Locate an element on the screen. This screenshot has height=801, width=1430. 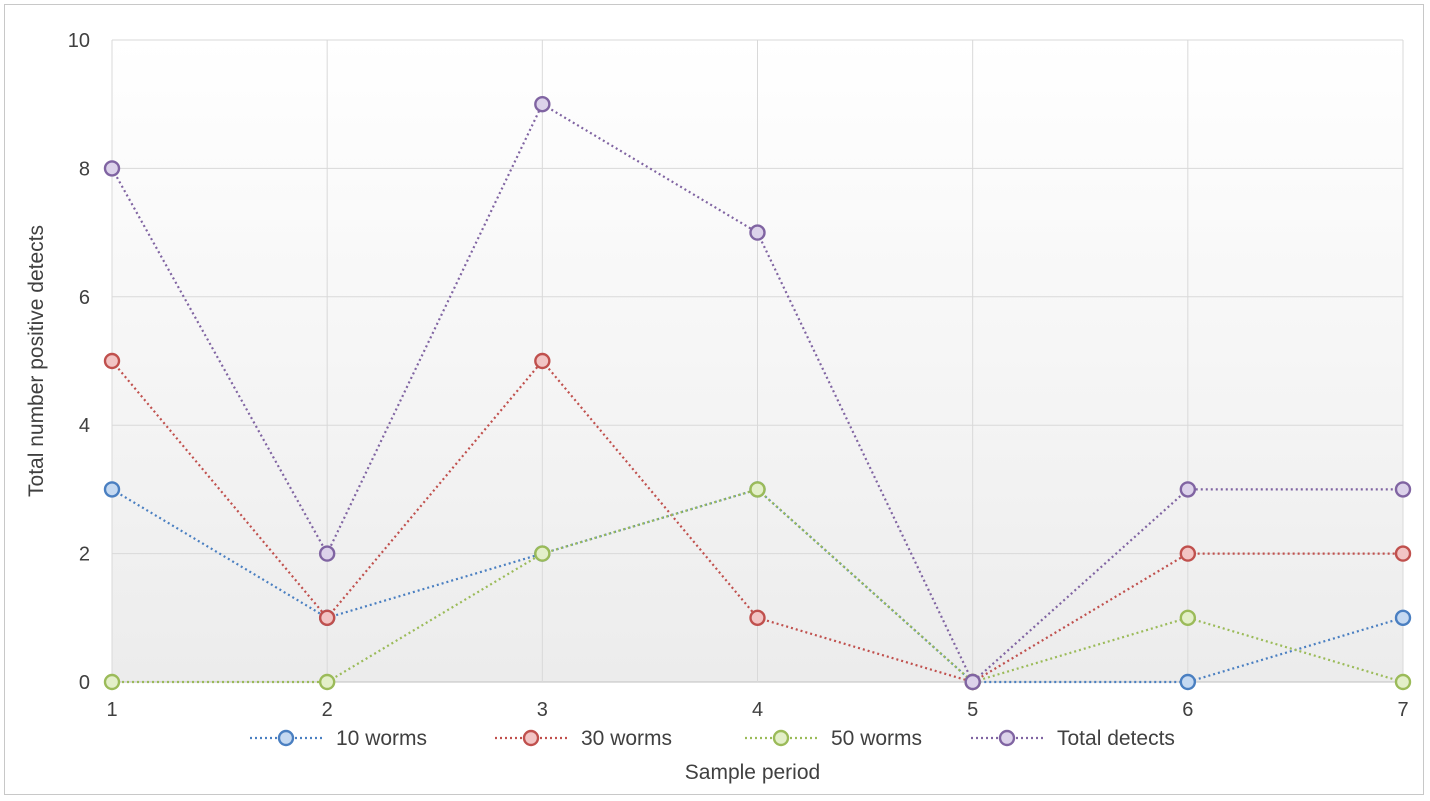
x-tick-label: 4 is located at coordinates (757, 710).